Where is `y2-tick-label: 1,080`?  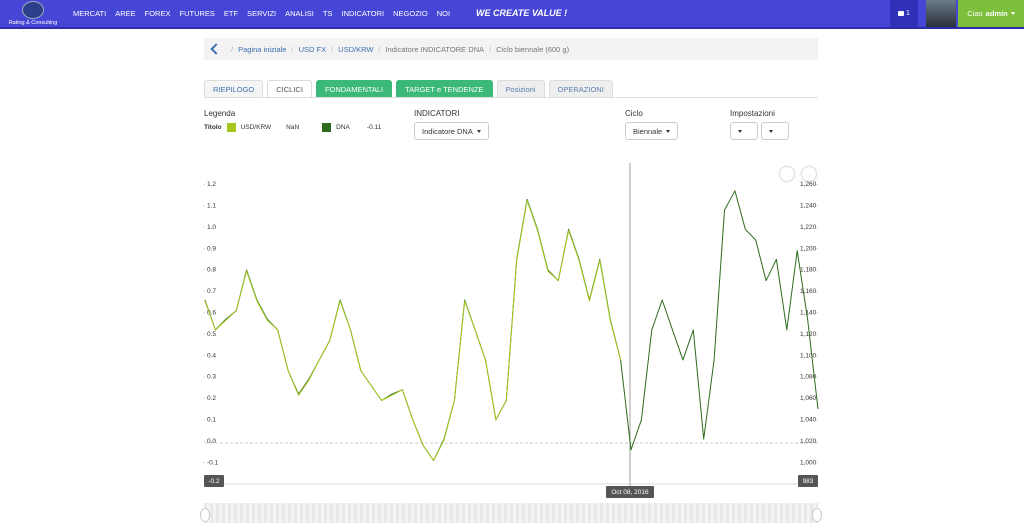
y2-tick-label: 1,080 is located at coordinates (808, 377).